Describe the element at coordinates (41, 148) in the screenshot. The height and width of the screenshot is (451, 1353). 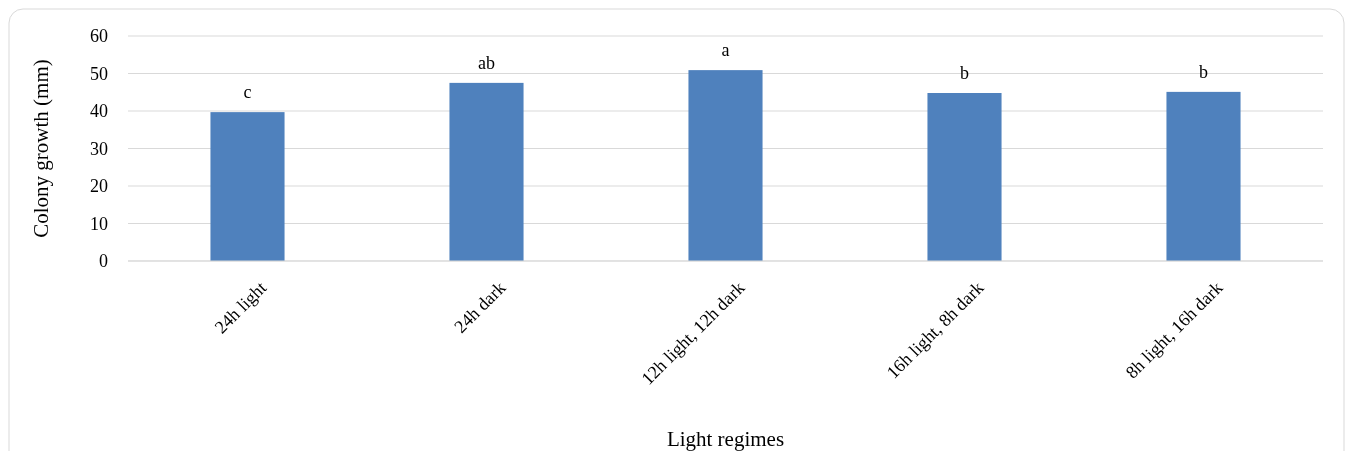
I see `y-axis-title: Colony growth (mm)` at that location.